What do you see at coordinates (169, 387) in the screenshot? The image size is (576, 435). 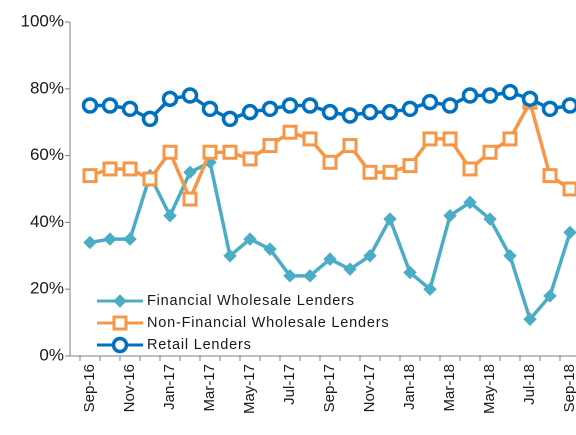 I see `x-tick-label: Jan-17` at bounding box center [169, 387].